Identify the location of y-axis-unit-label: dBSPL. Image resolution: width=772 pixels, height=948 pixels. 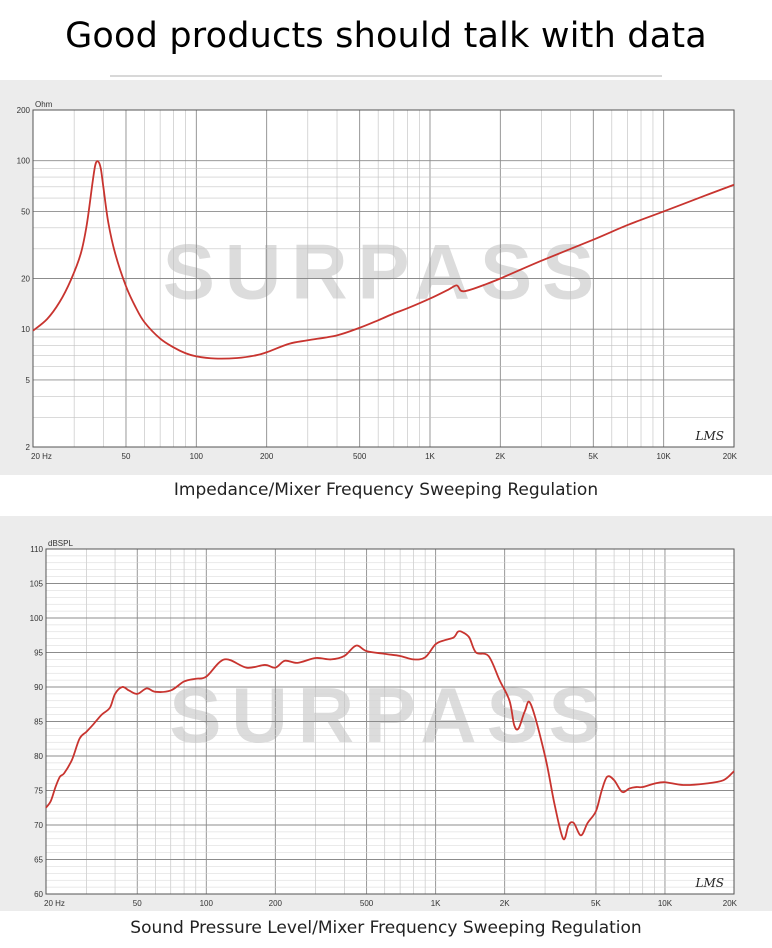
(60, 543).